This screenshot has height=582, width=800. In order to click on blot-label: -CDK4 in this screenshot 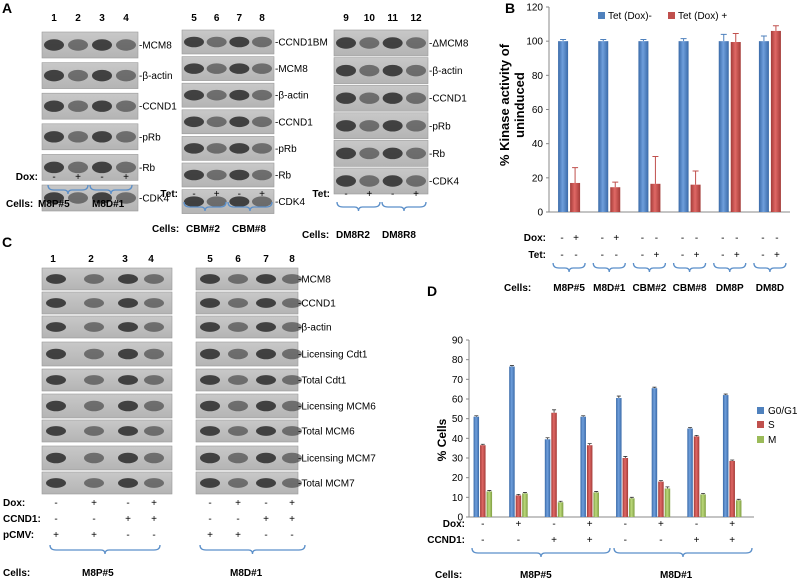, I will do `click(444, 182)`.